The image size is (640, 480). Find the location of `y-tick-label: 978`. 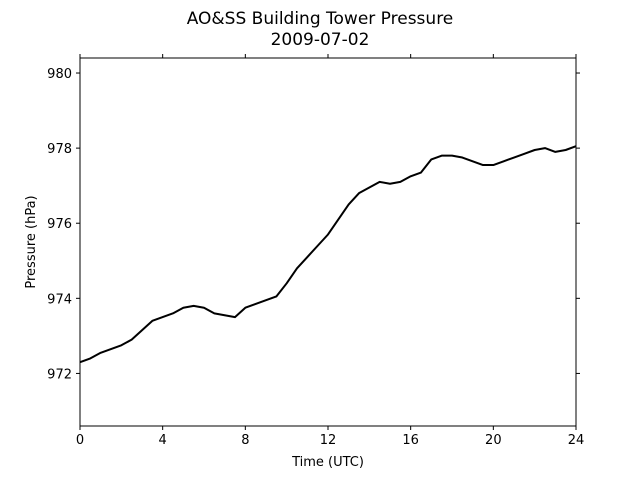

y-tick-label: 978 is located at coordinates (59, 149).